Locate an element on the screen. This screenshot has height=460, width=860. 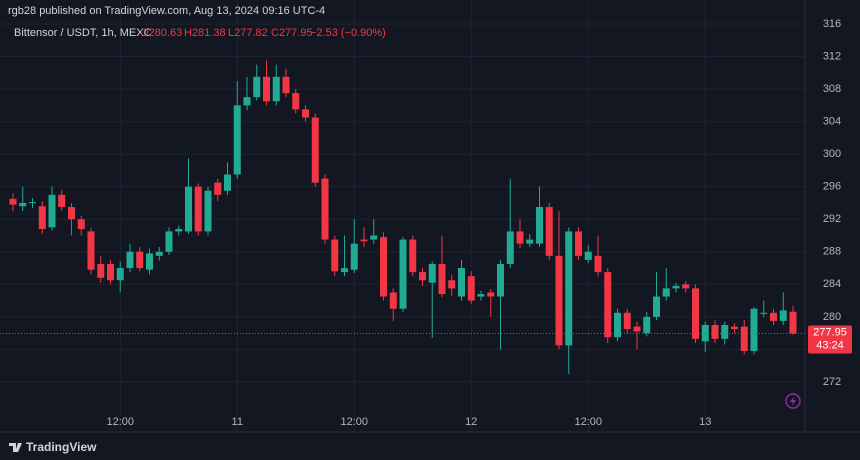
ohlc-high: H281.38 is located at coordinates (205, 33).